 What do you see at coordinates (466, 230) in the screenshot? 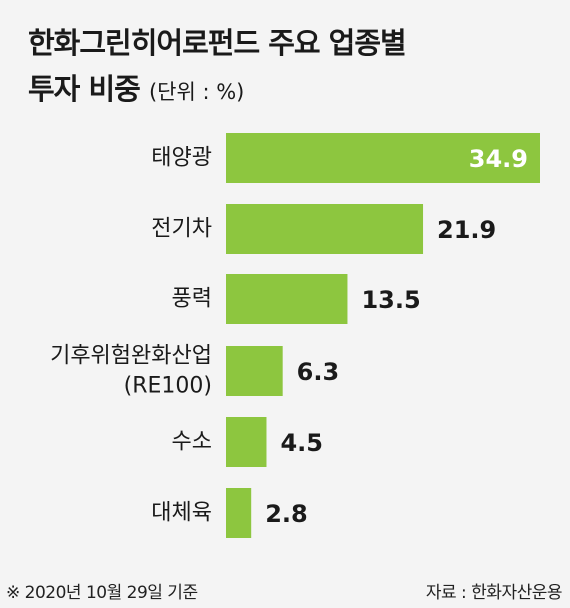
I see `value-label-1: 21.9` at bounding box center [466, 230].